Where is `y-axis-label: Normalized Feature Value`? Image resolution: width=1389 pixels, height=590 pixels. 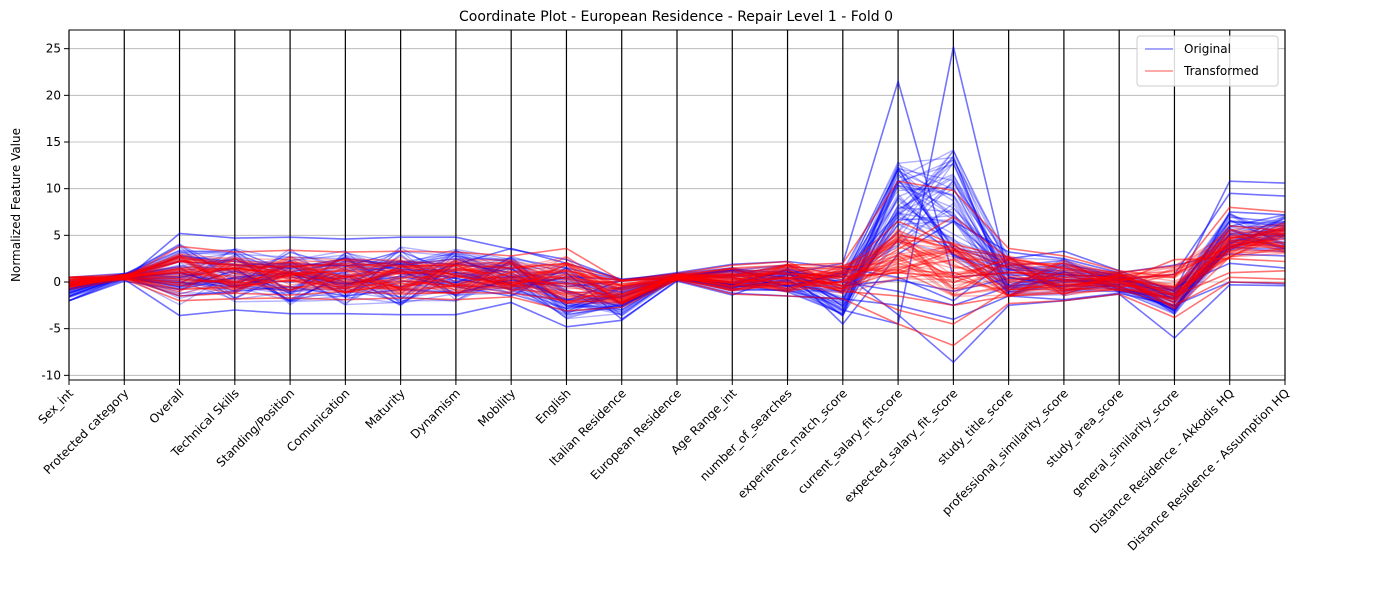
y-axis-label: Normalized Feature Value is located at coordinates (16, 205).